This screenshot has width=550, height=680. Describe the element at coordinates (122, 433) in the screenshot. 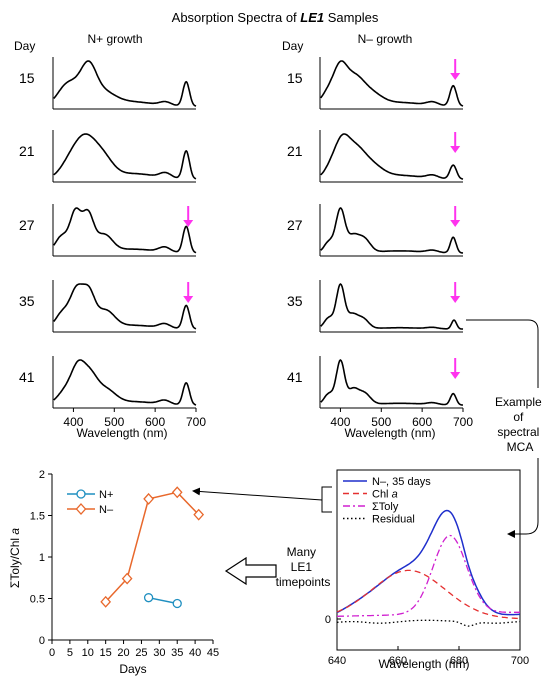

I see `spectra-xlabel-left: Wavelength (nm)` at that location.